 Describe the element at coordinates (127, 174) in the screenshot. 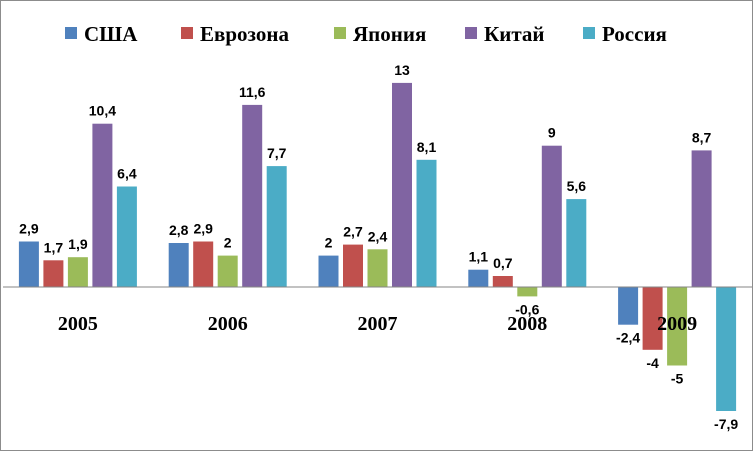

I see `data-label: 6,4` at that location.